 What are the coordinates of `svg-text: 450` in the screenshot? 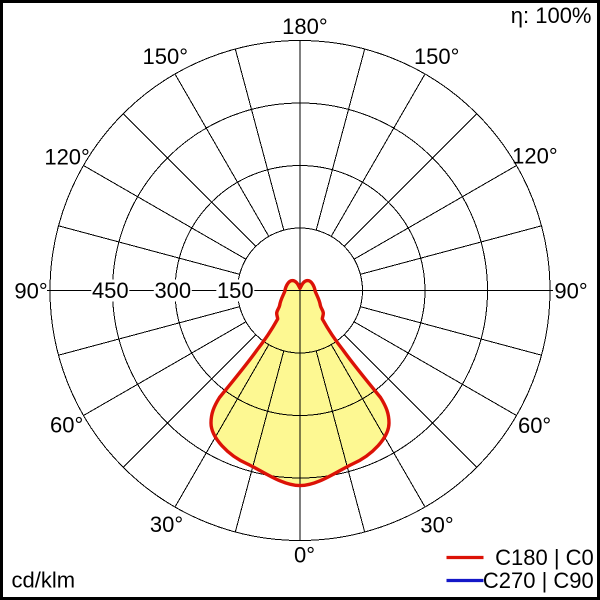 It's located at (110, 290).